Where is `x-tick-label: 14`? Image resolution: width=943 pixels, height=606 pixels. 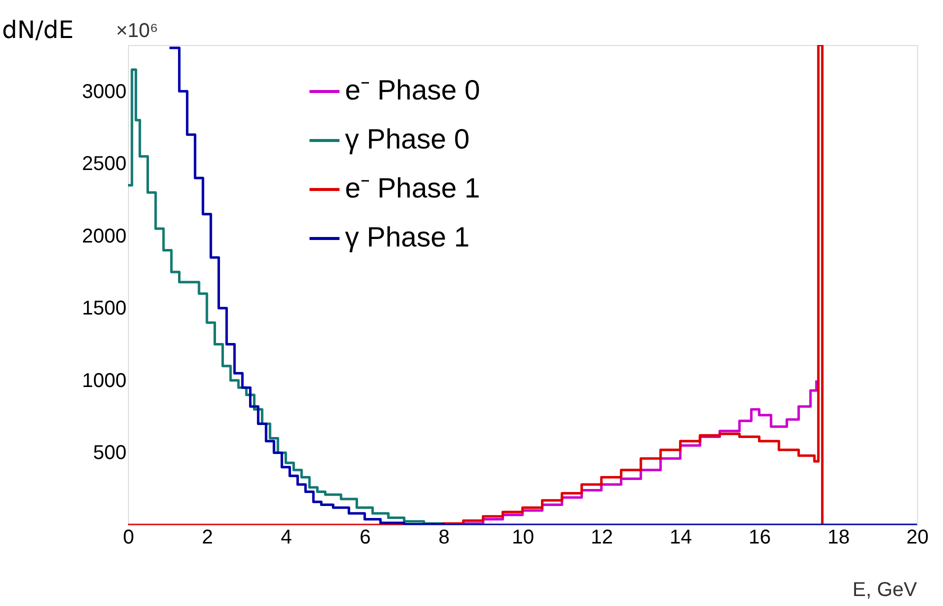 x-tick-label: 14 is located at coordinates (681, 537).